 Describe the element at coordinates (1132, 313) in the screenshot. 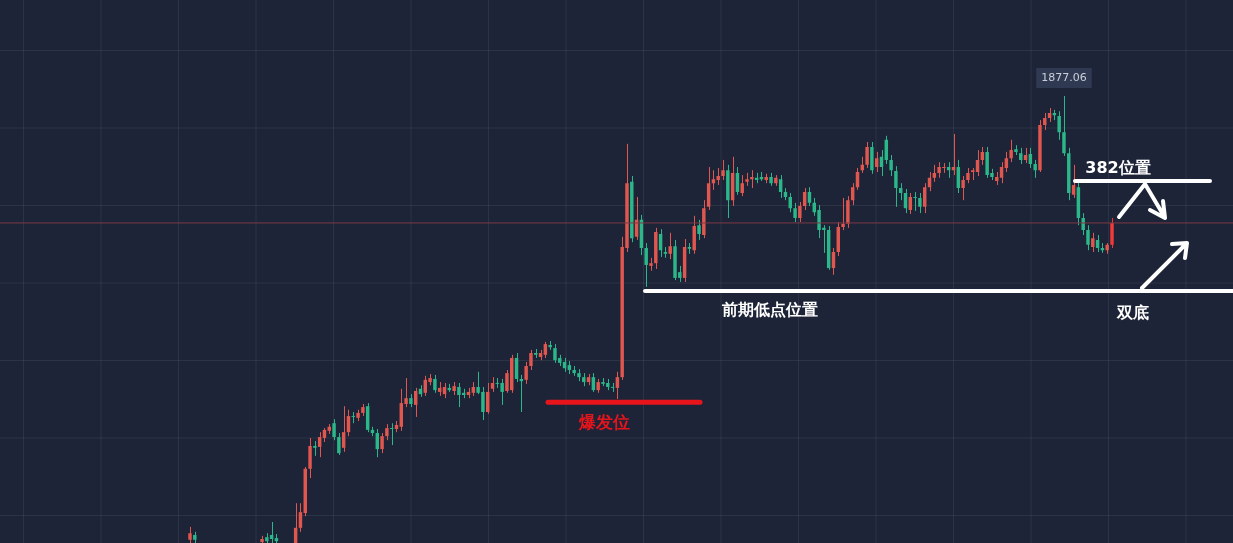

I see `text: 双底` at that location.